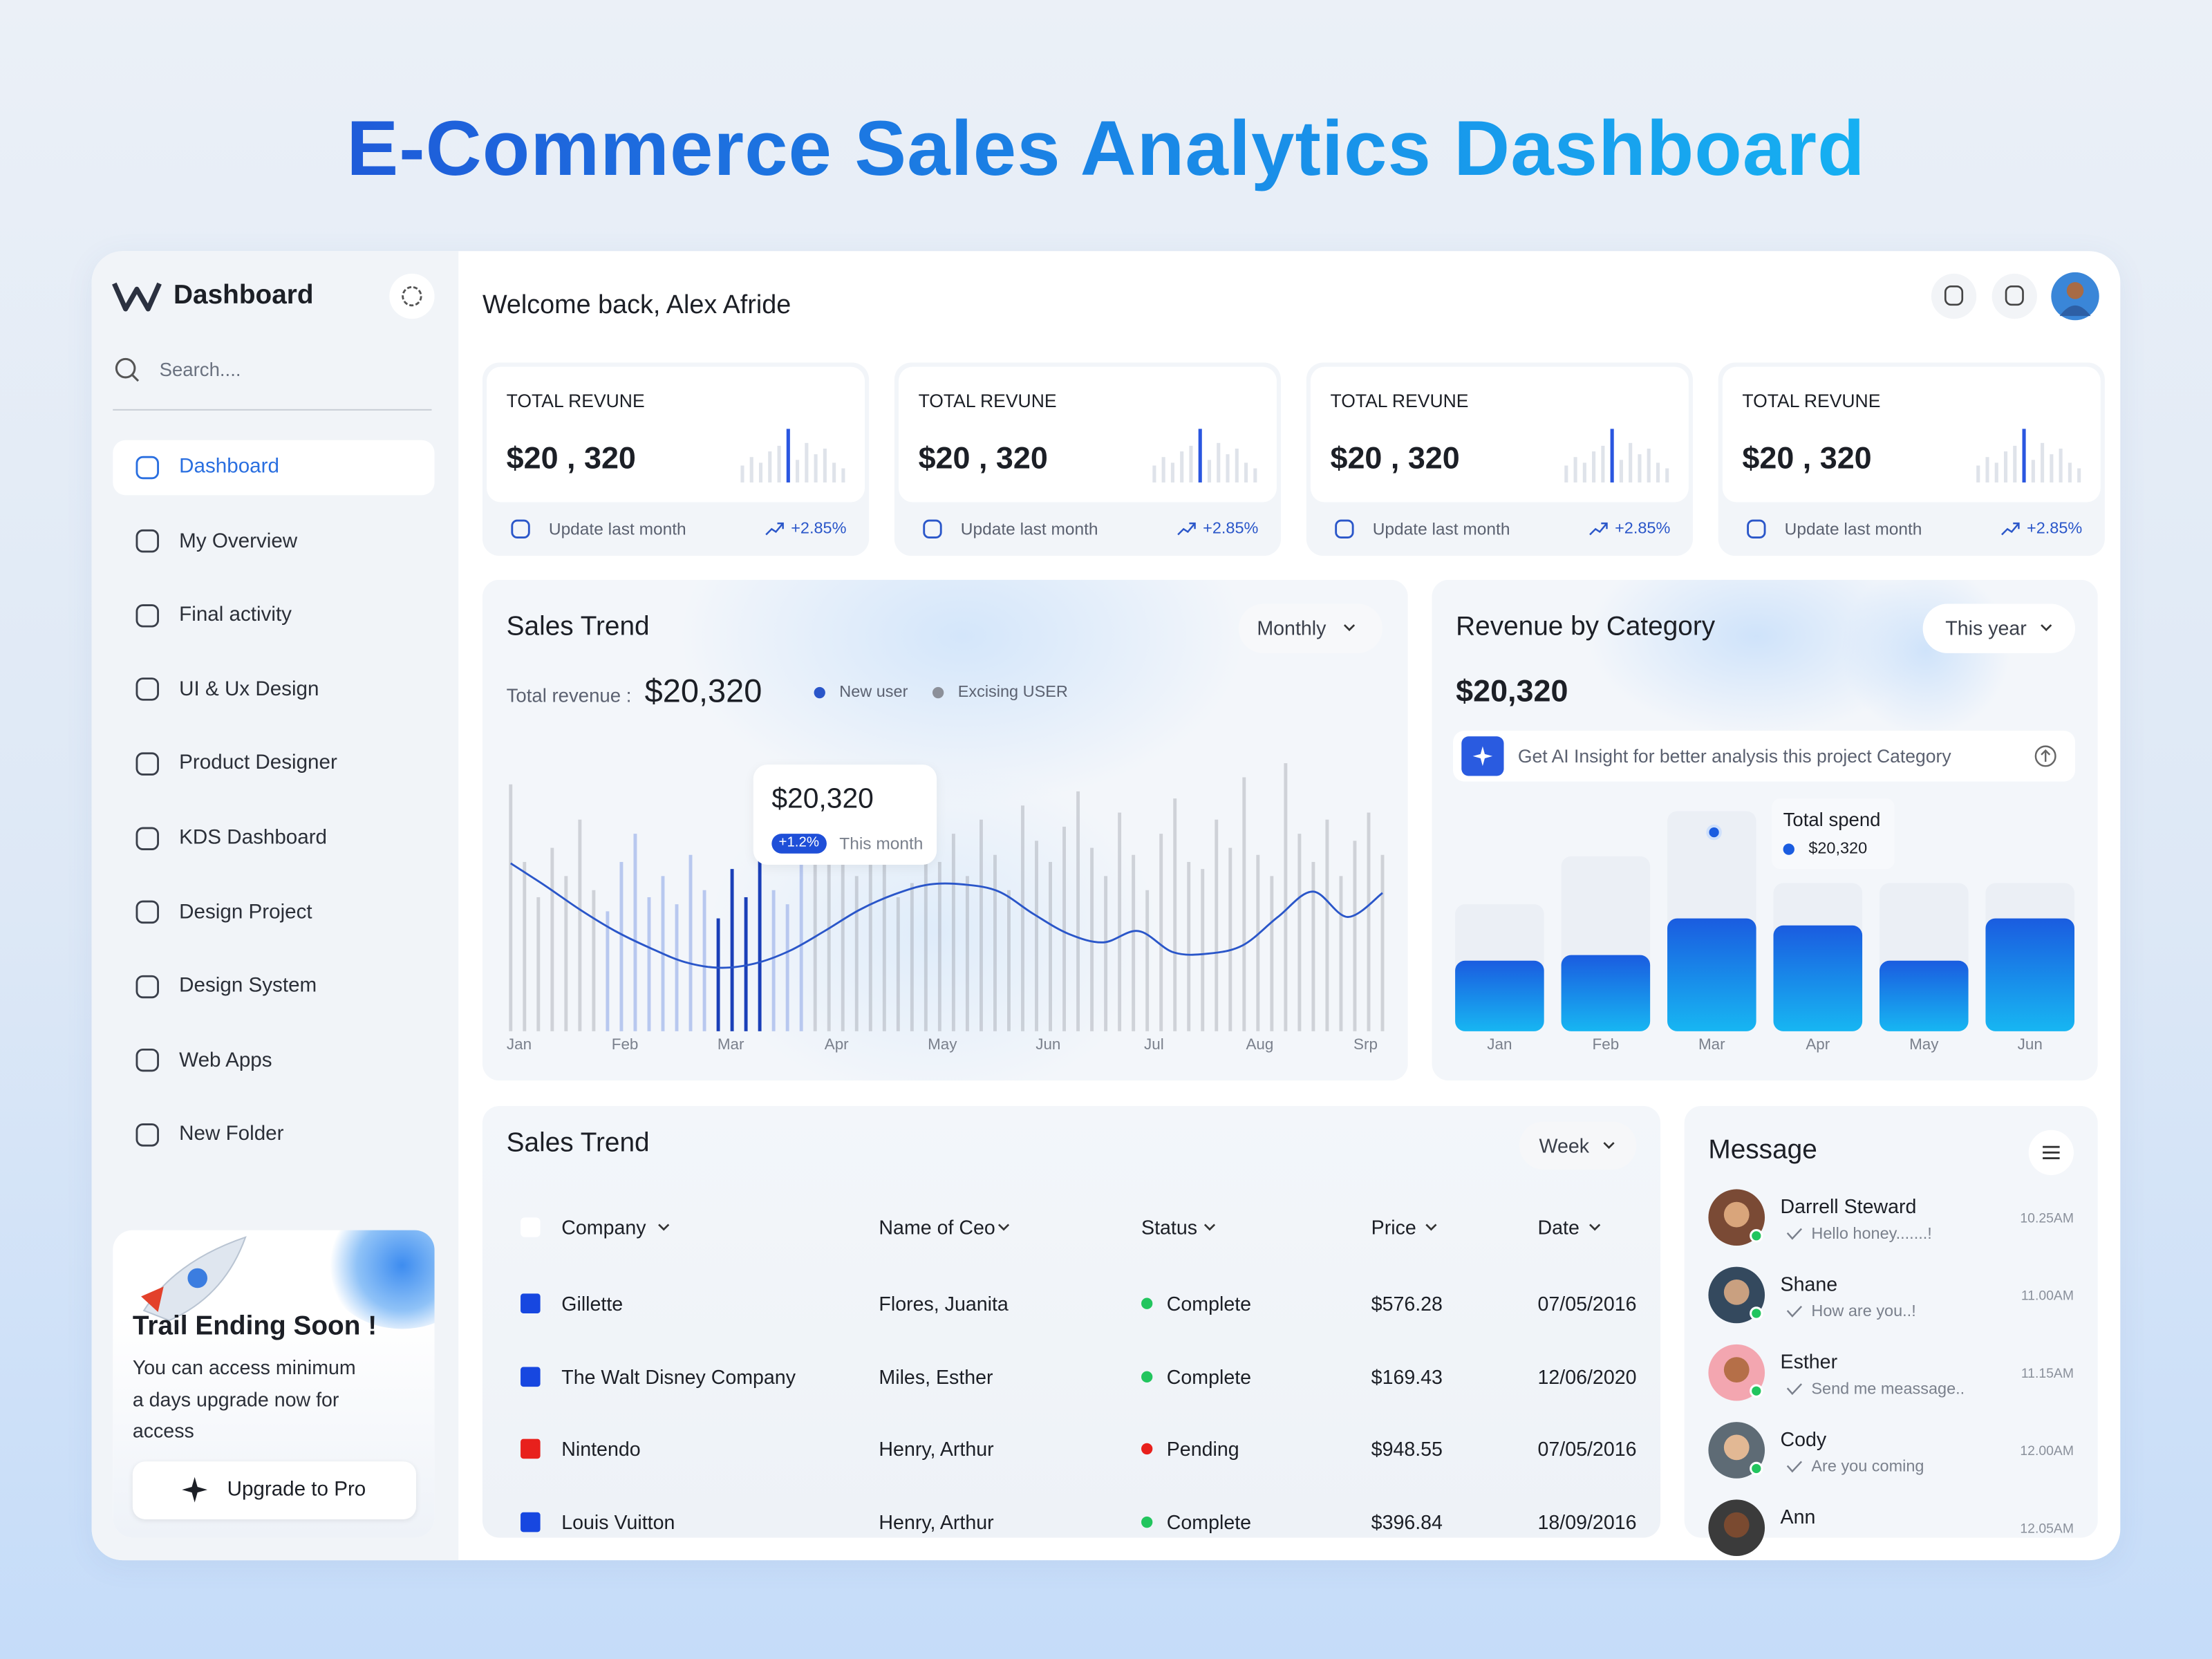  I want to click on nav-item: Dashboard, so click(229, 467).